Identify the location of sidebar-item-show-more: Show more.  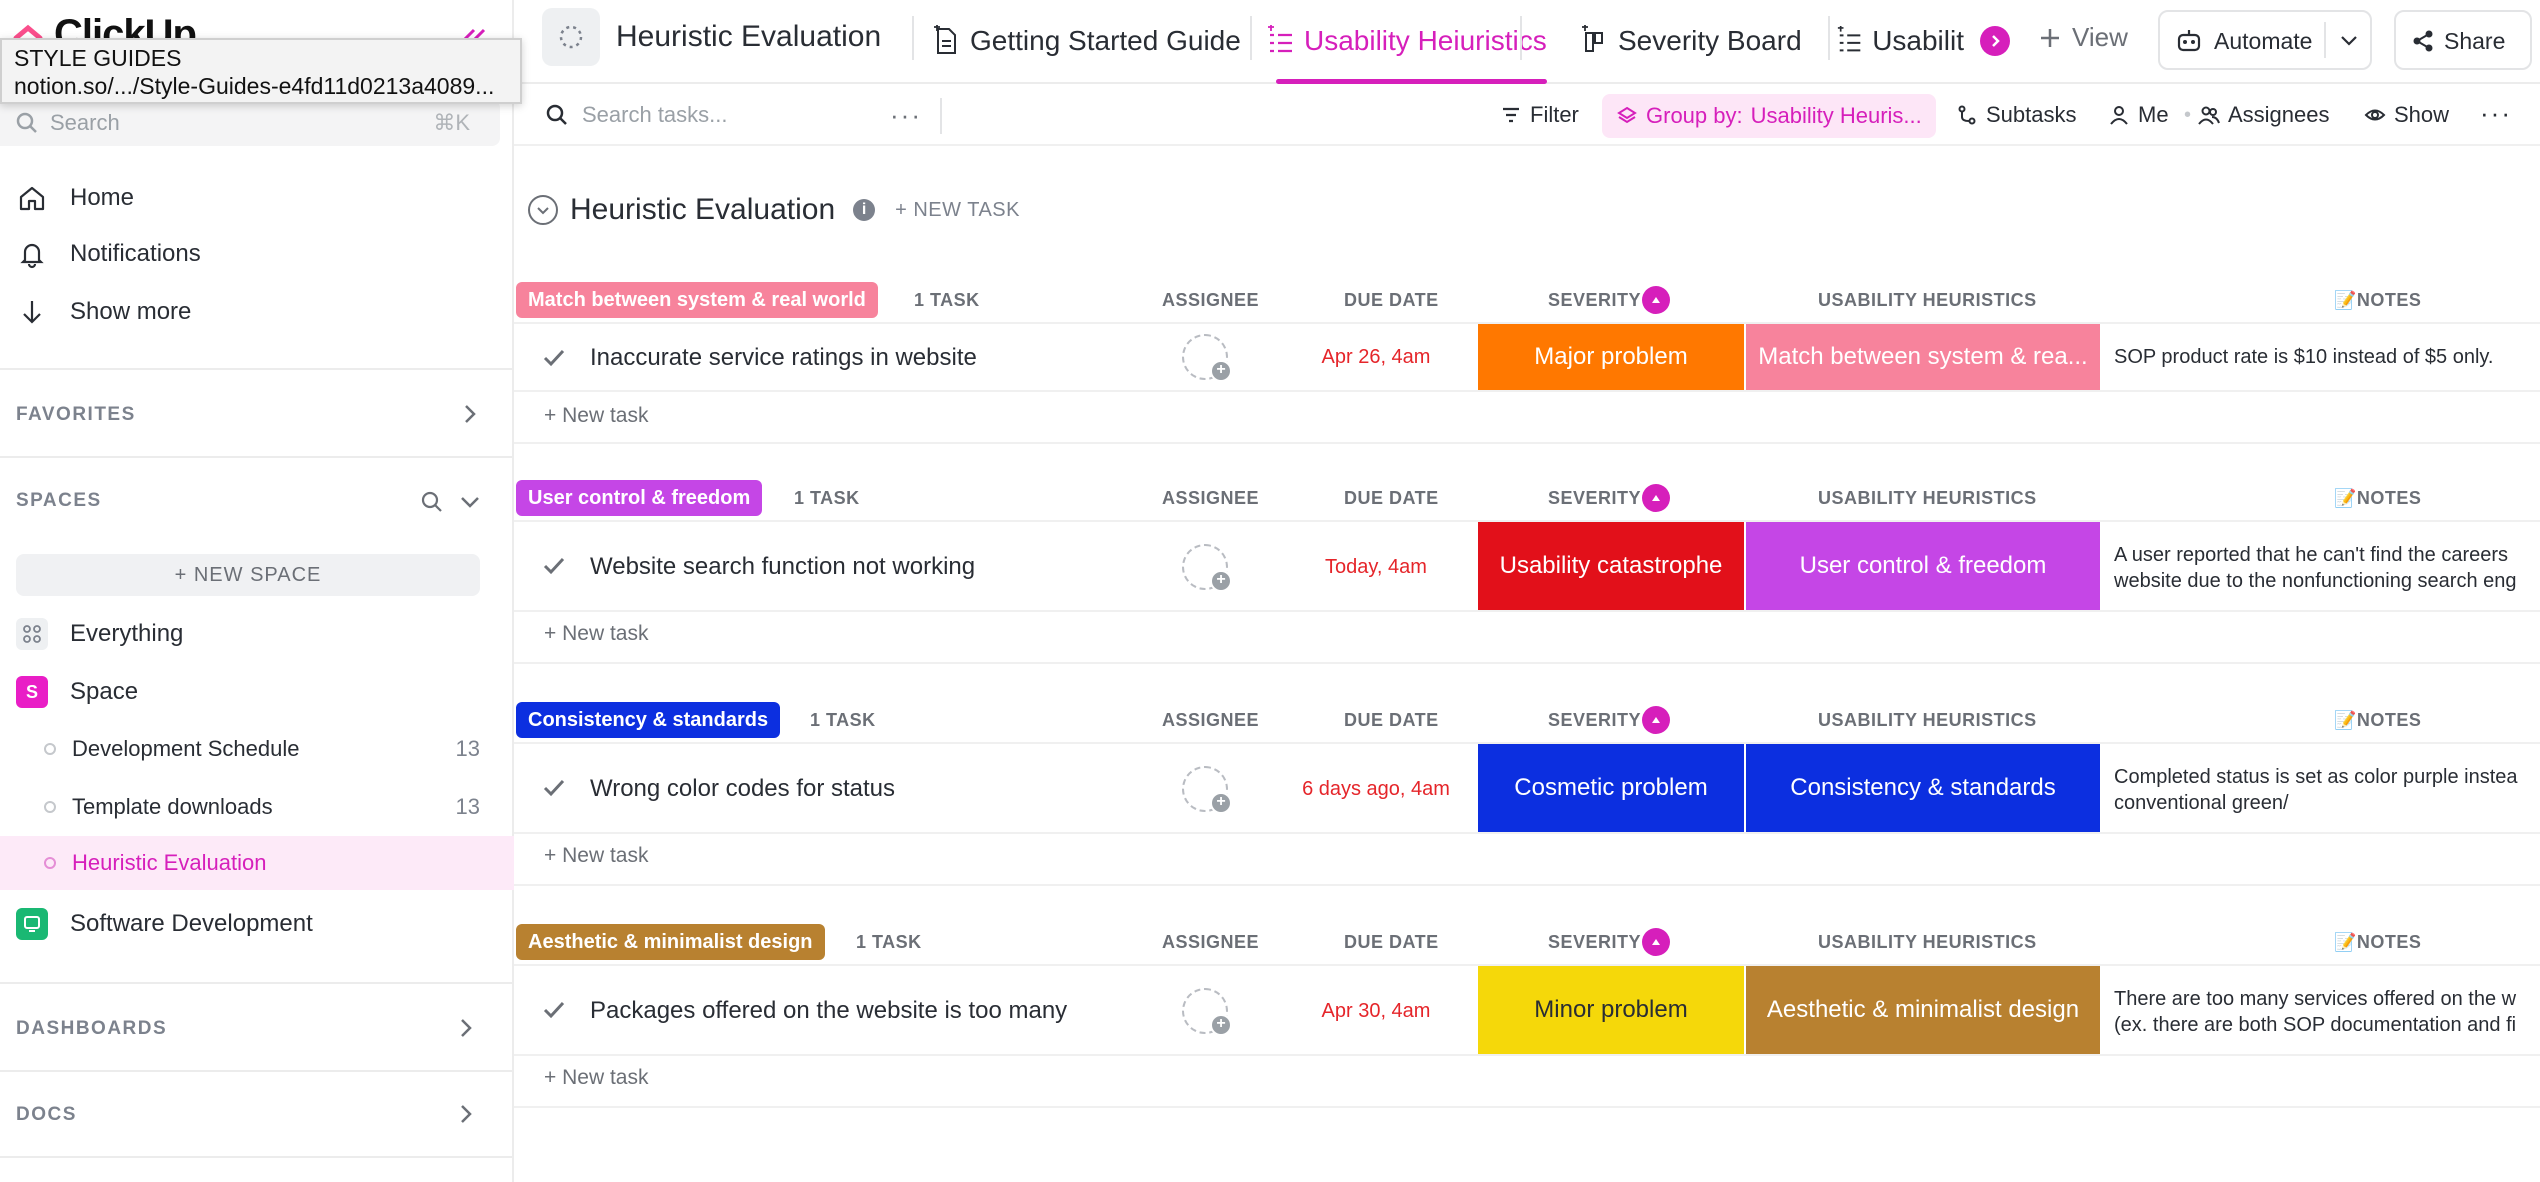
(257, 312).